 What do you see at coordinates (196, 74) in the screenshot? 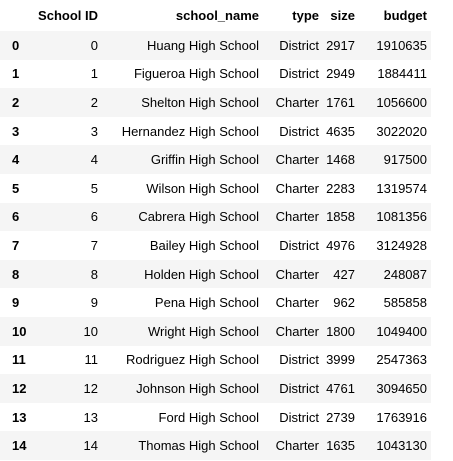
I see `cell-school-name: Figueroa High School` at bounding box center [196, 74].